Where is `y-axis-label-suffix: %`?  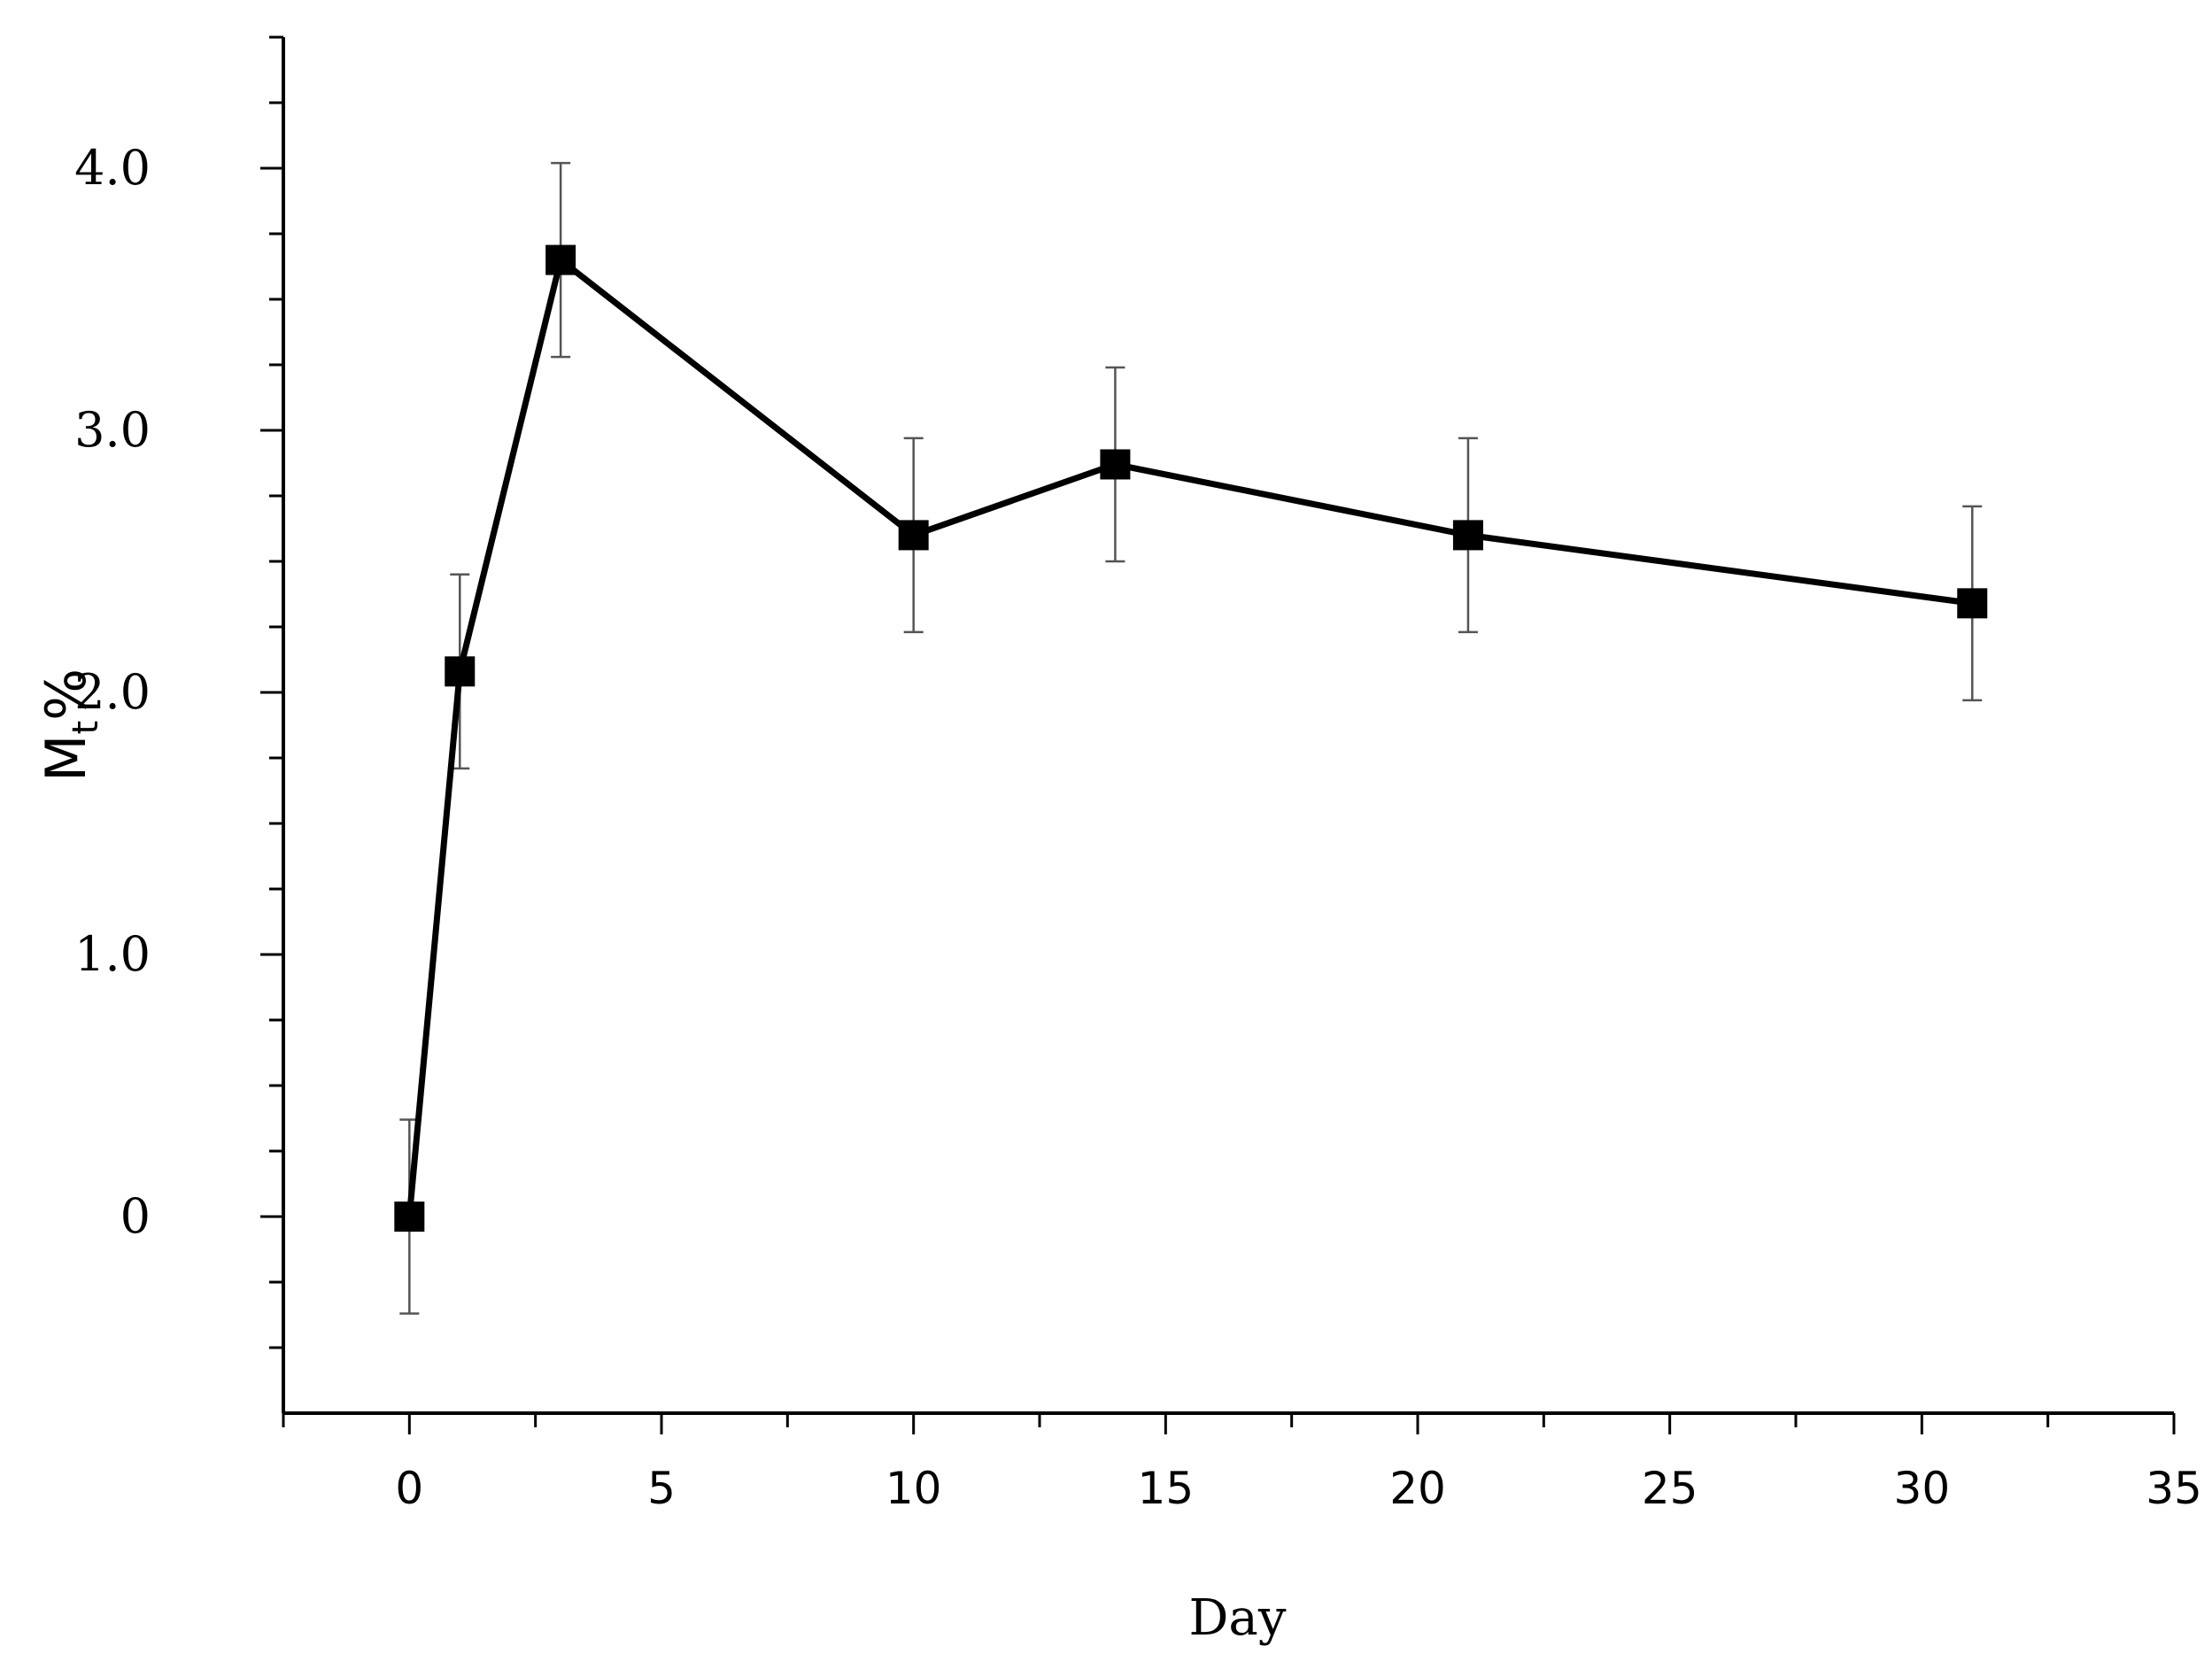 y-axis-label-suffix: % is located at coordinates (66, 695).